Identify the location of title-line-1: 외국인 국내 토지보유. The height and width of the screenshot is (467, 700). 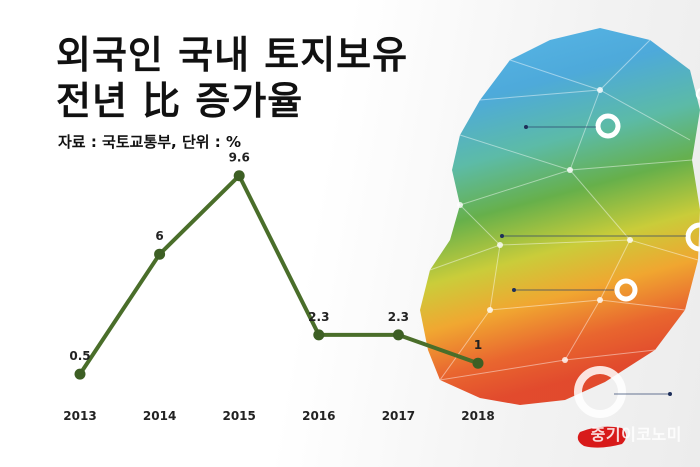
(232, 55).